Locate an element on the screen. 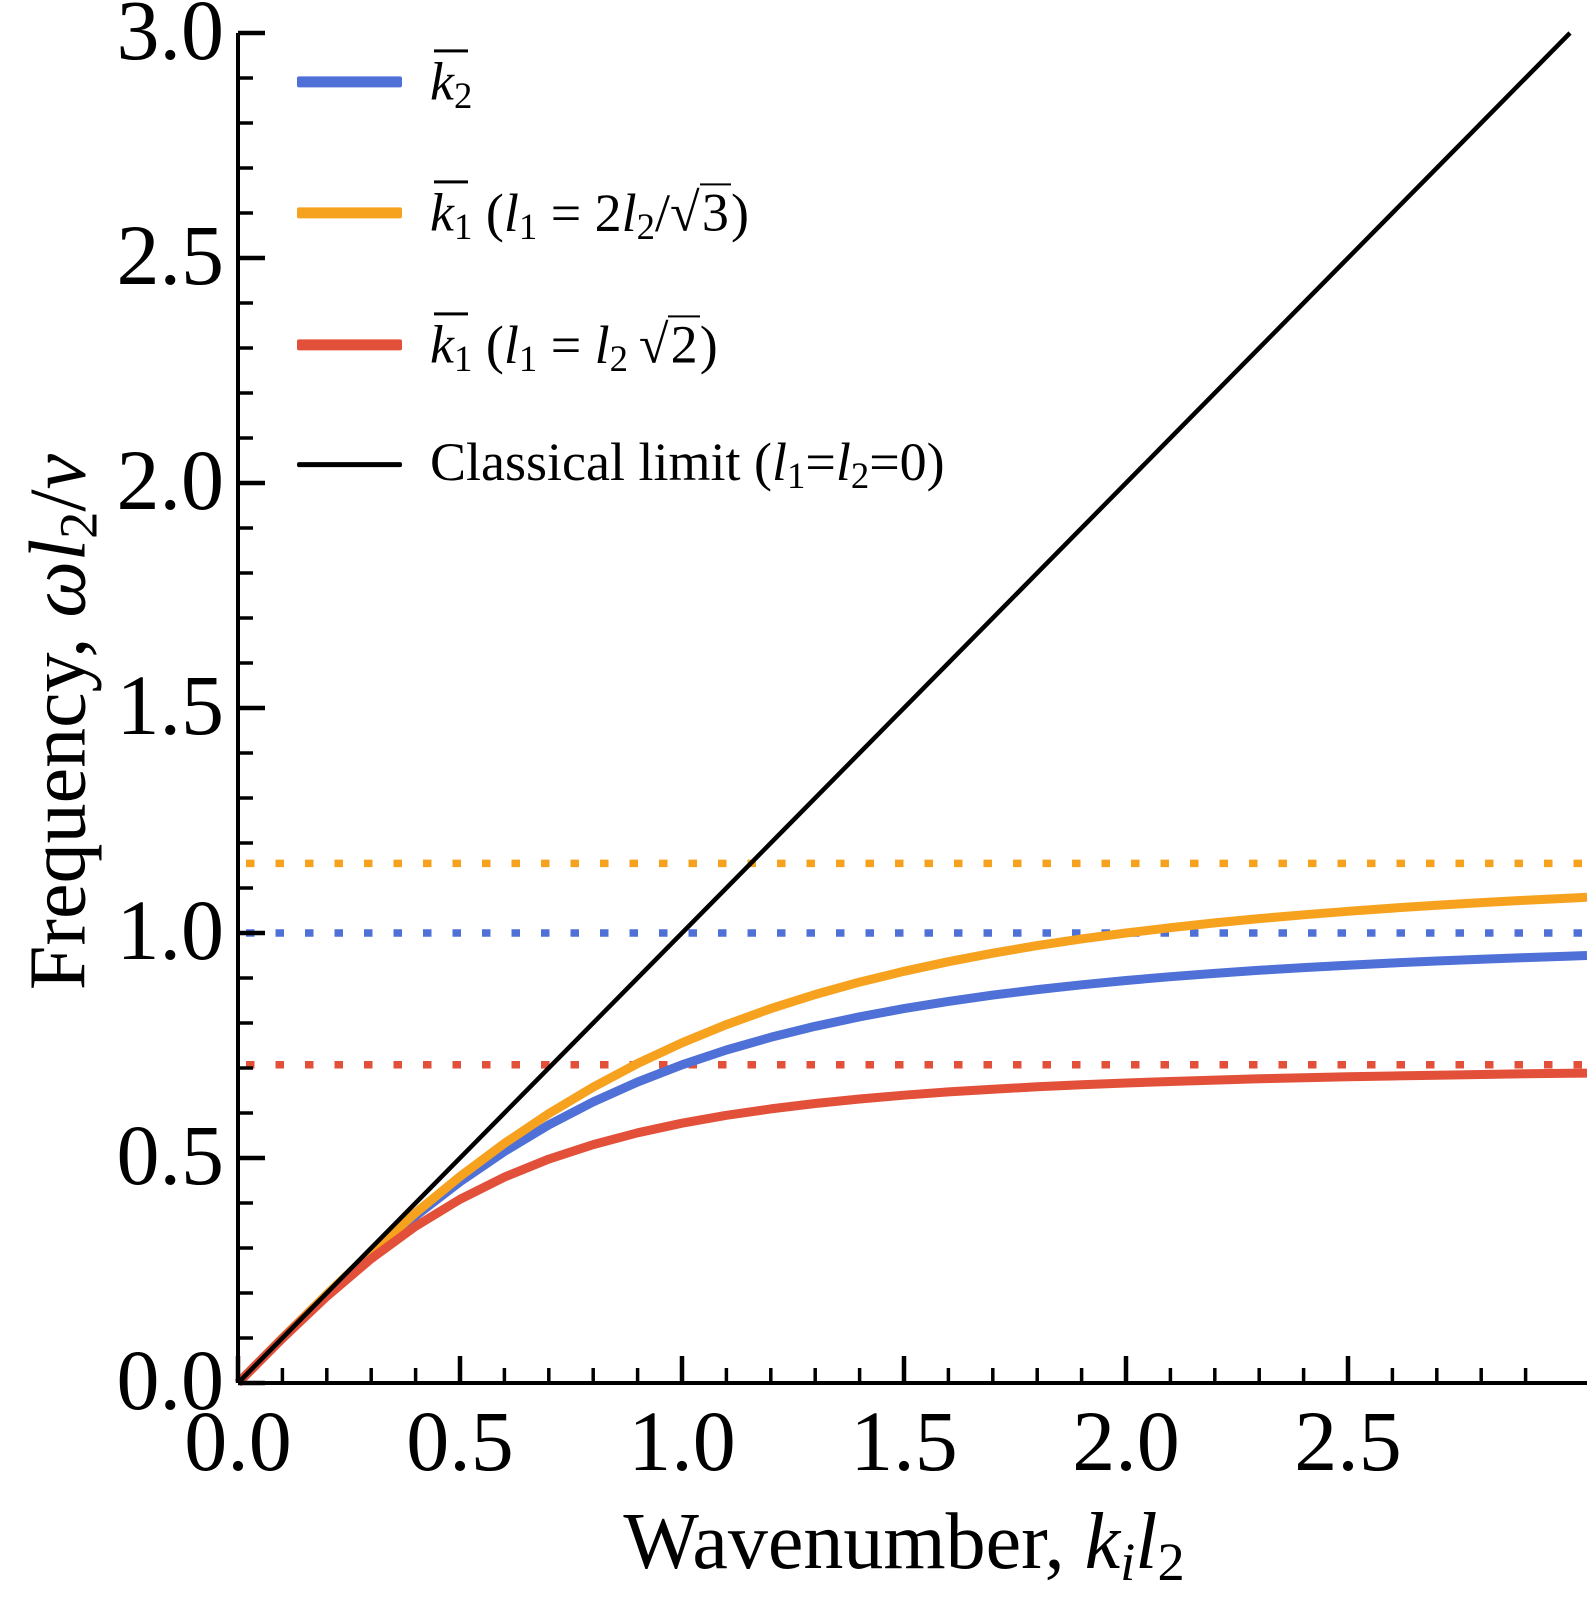 The width and height of the screenshot is (1587, 1600). y-tick-label: 0.0 is located at coordinates (170, 1380).